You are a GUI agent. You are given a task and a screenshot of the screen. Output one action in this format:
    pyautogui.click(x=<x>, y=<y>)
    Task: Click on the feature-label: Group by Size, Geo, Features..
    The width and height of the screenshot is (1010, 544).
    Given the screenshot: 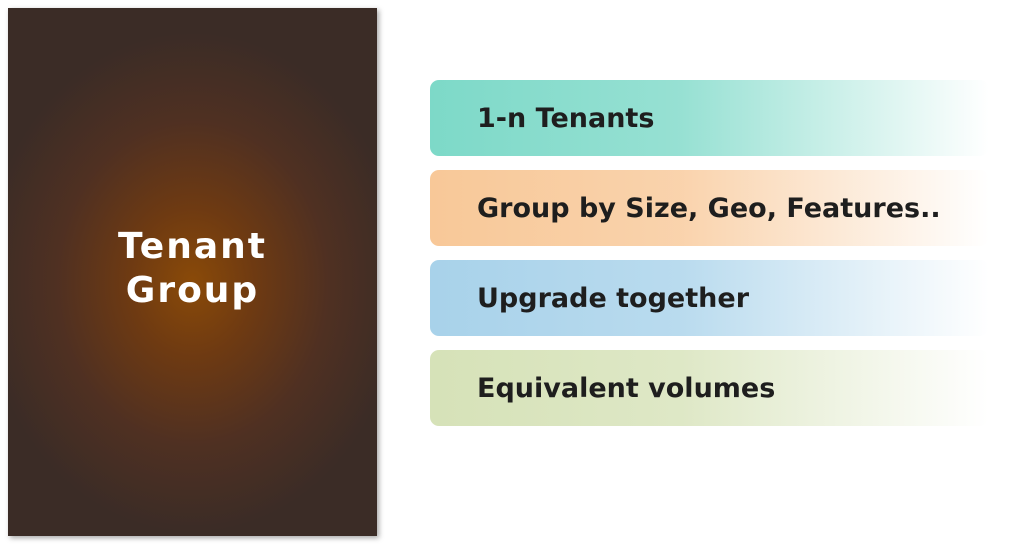 What is the action you would take?
    pyautogui.click(x=709, y=208)
    